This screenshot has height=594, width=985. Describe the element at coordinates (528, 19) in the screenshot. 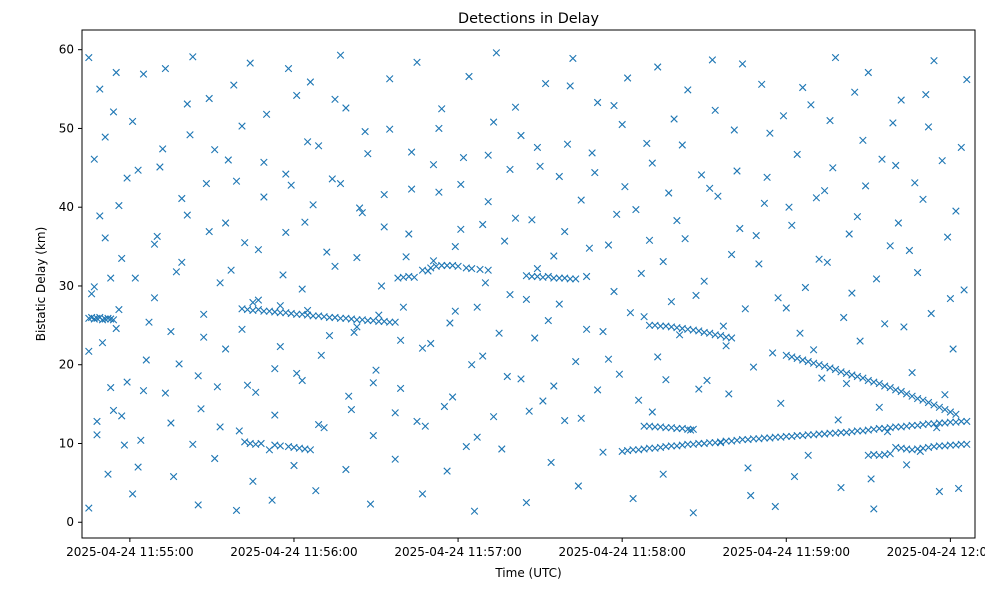

I see `chart-title: Detections in Delay` at that location.